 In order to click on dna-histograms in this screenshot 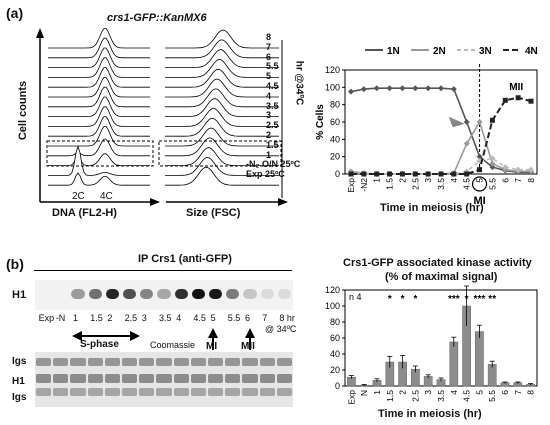, I will do `click(99, 107)`.